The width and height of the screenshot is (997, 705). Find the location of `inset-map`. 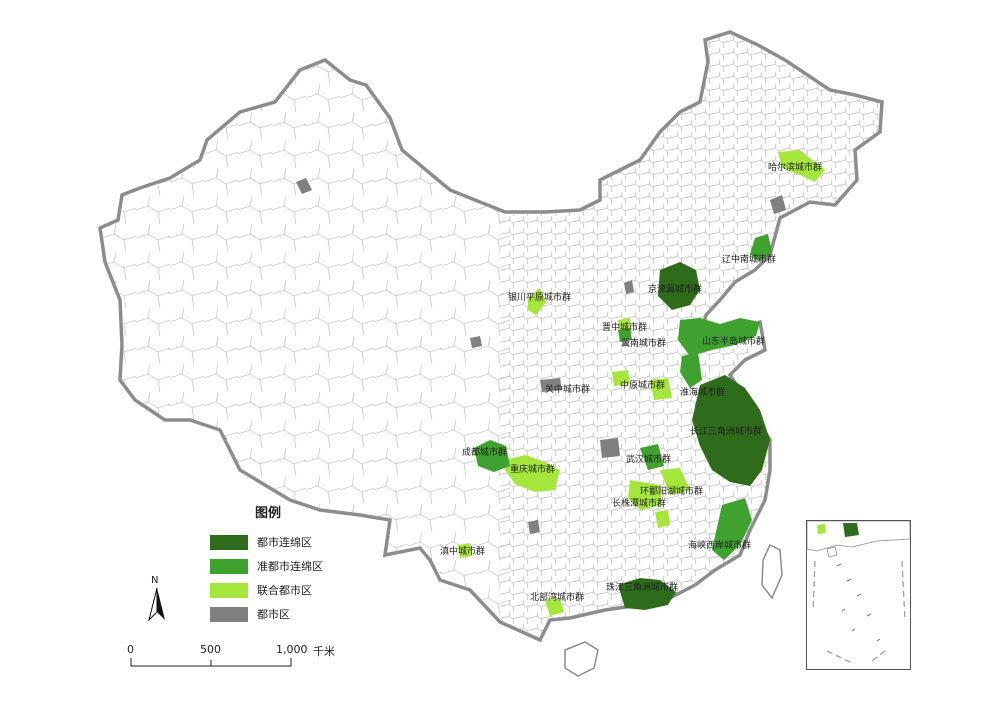

inset-map is located at coordinates (858, 592).